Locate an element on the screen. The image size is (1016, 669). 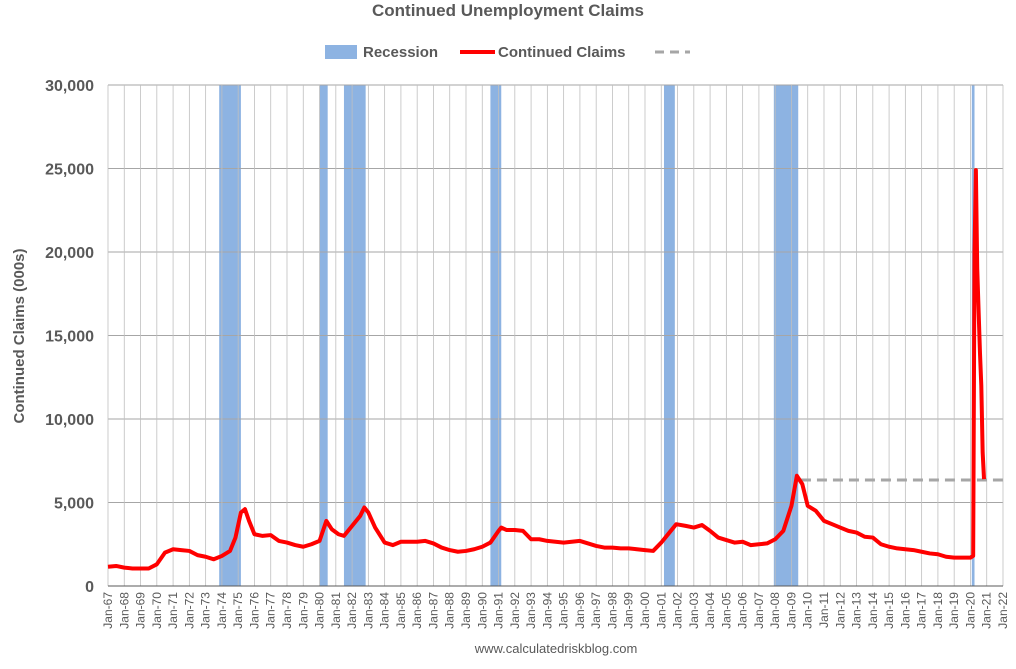
x-tick-label: Jan-77 is located at coordinates (271, 610).